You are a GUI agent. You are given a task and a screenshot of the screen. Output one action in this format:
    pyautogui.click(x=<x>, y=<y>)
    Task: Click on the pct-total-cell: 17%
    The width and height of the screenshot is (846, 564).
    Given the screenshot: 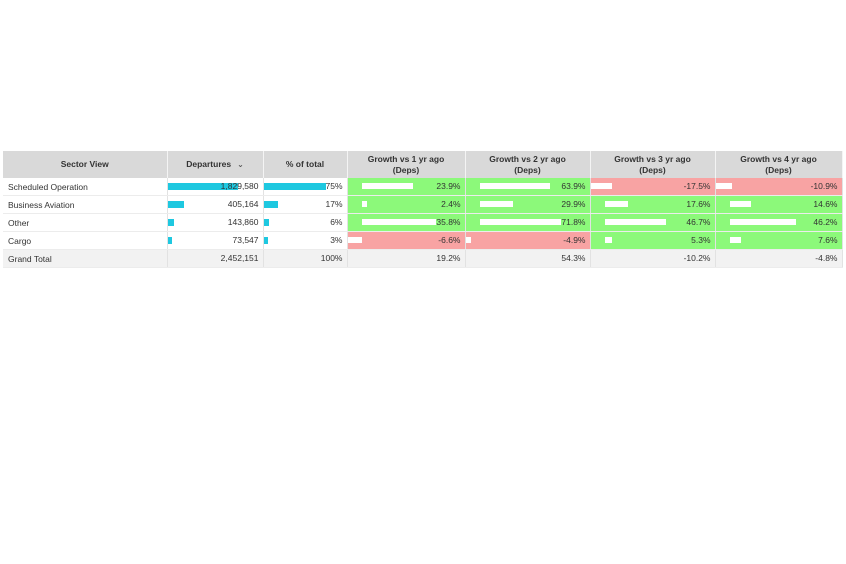 What is the action you would take?
    pyautogui.click(x=305, y=204)
    